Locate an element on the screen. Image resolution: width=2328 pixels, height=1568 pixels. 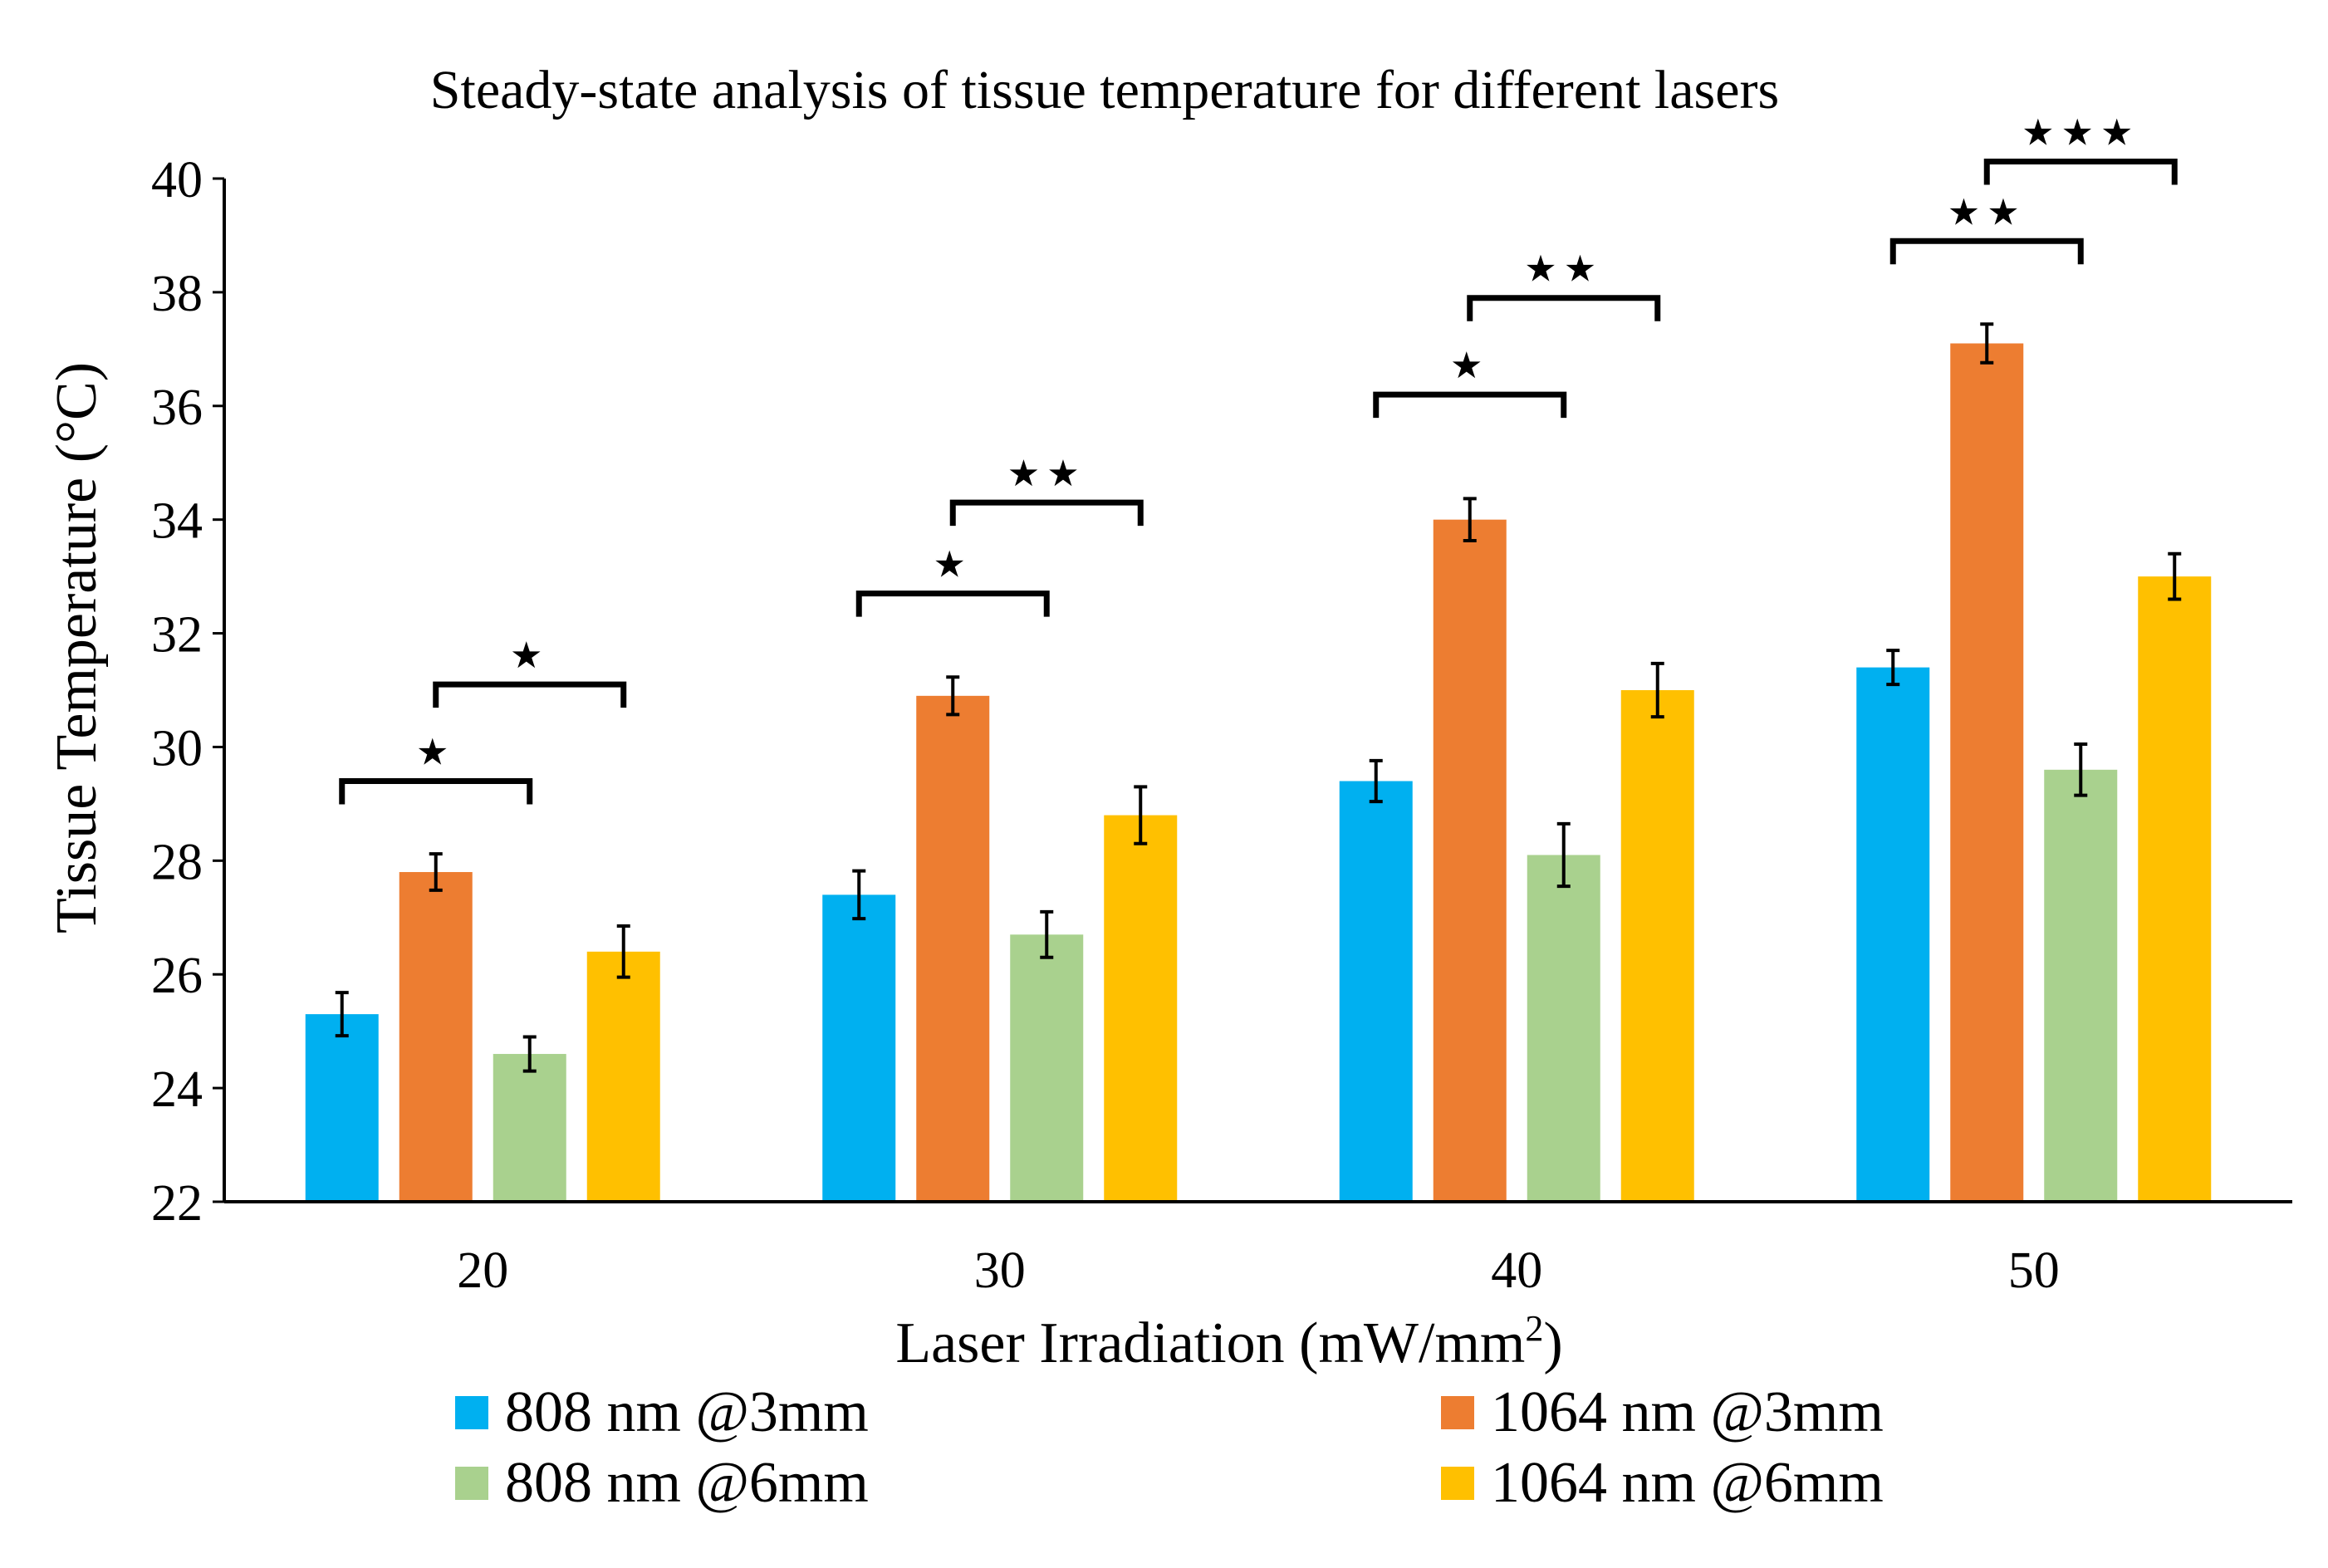
legend-label: 808 nm @3mm is located at coordinates (687, 1412).